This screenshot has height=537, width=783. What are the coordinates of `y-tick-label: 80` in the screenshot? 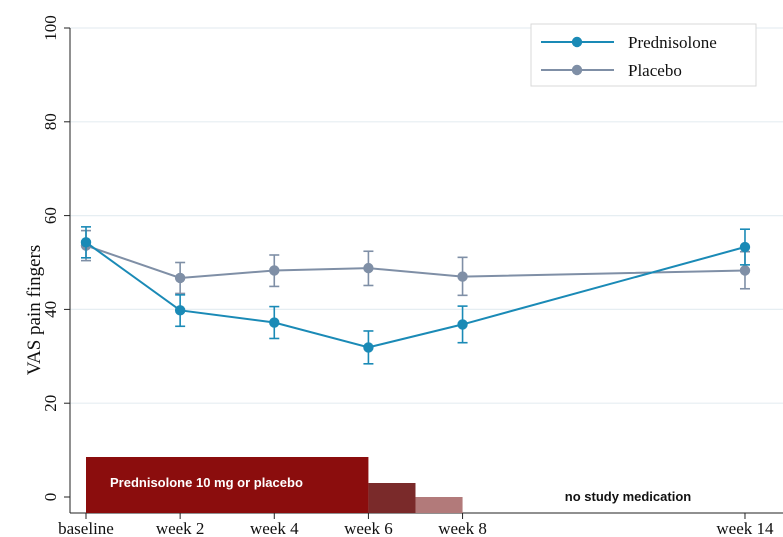 It's located at (50, 121).